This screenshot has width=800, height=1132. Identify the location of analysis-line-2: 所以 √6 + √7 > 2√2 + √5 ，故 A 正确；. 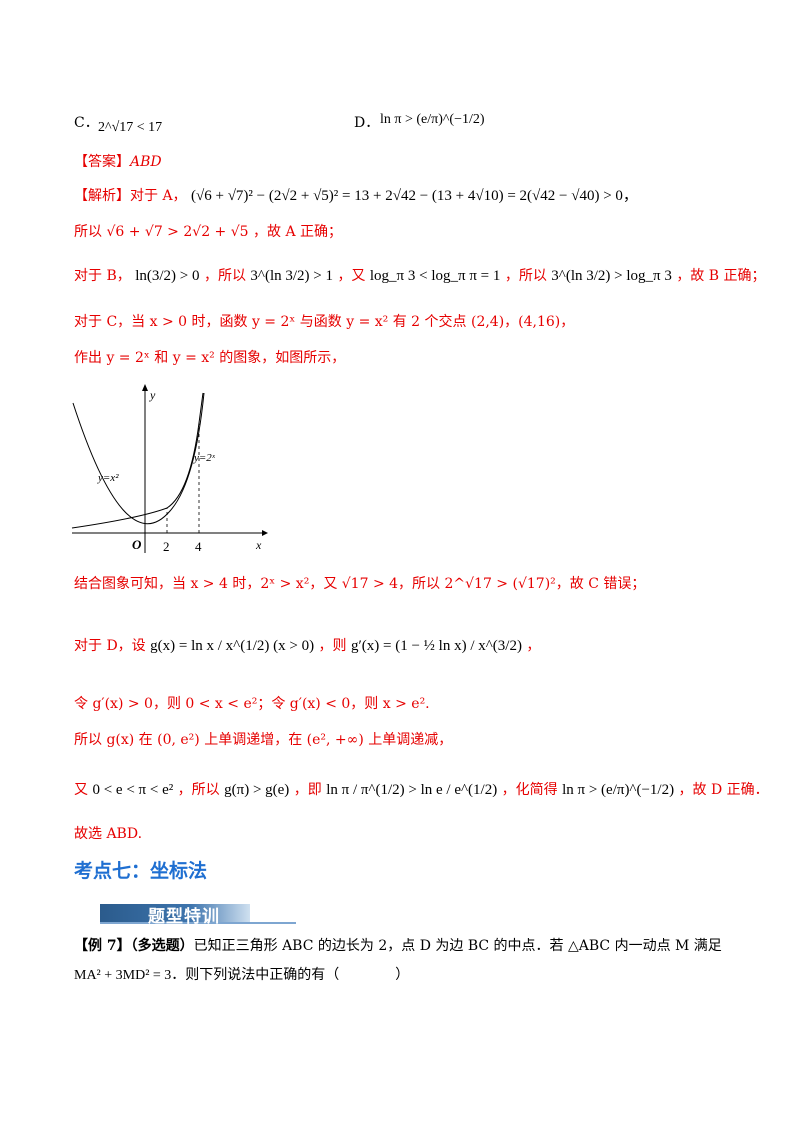
(208, 232).